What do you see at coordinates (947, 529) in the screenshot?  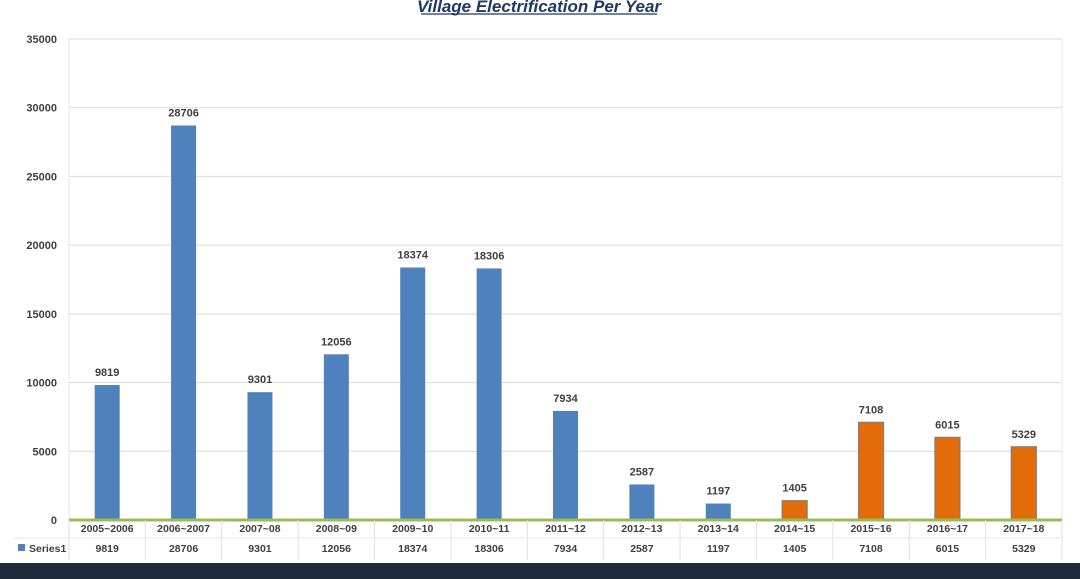 I see `x-tick-label: 2016~17` at bounding box center [947, 529].